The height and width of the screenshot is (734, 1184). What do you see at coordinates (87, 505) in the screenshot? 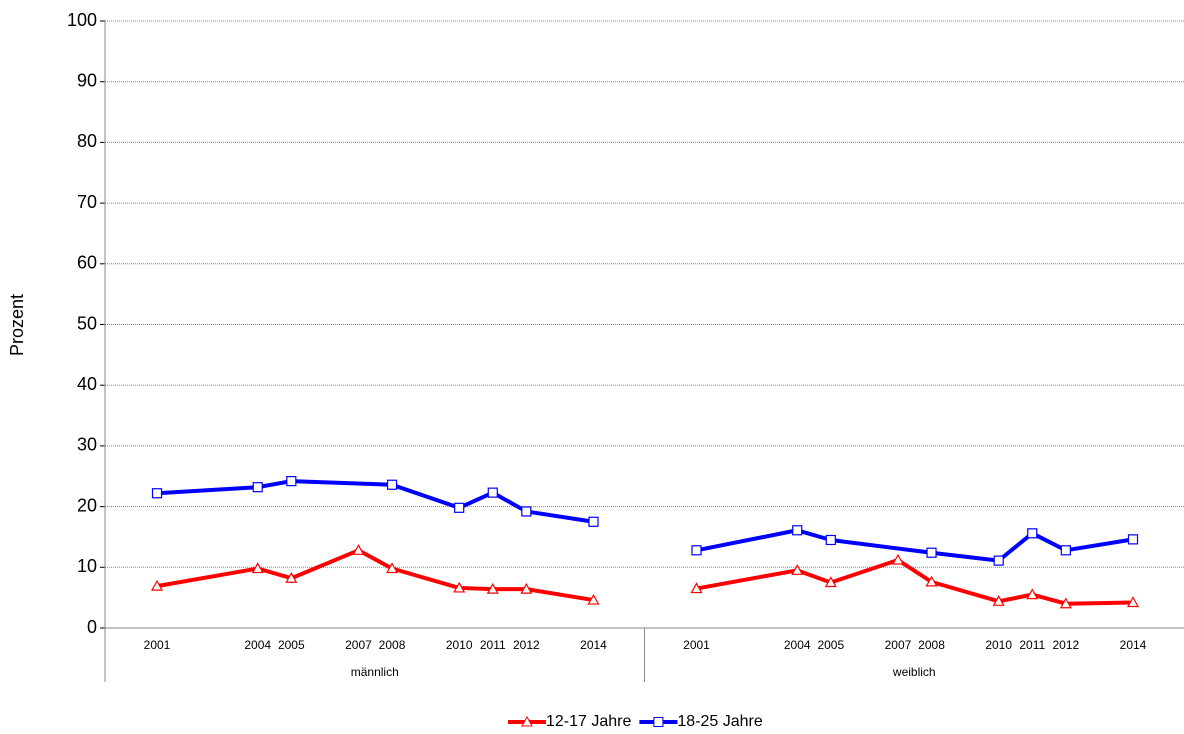
I see `y-tick-label: 20` at bounding box center [87, 505].